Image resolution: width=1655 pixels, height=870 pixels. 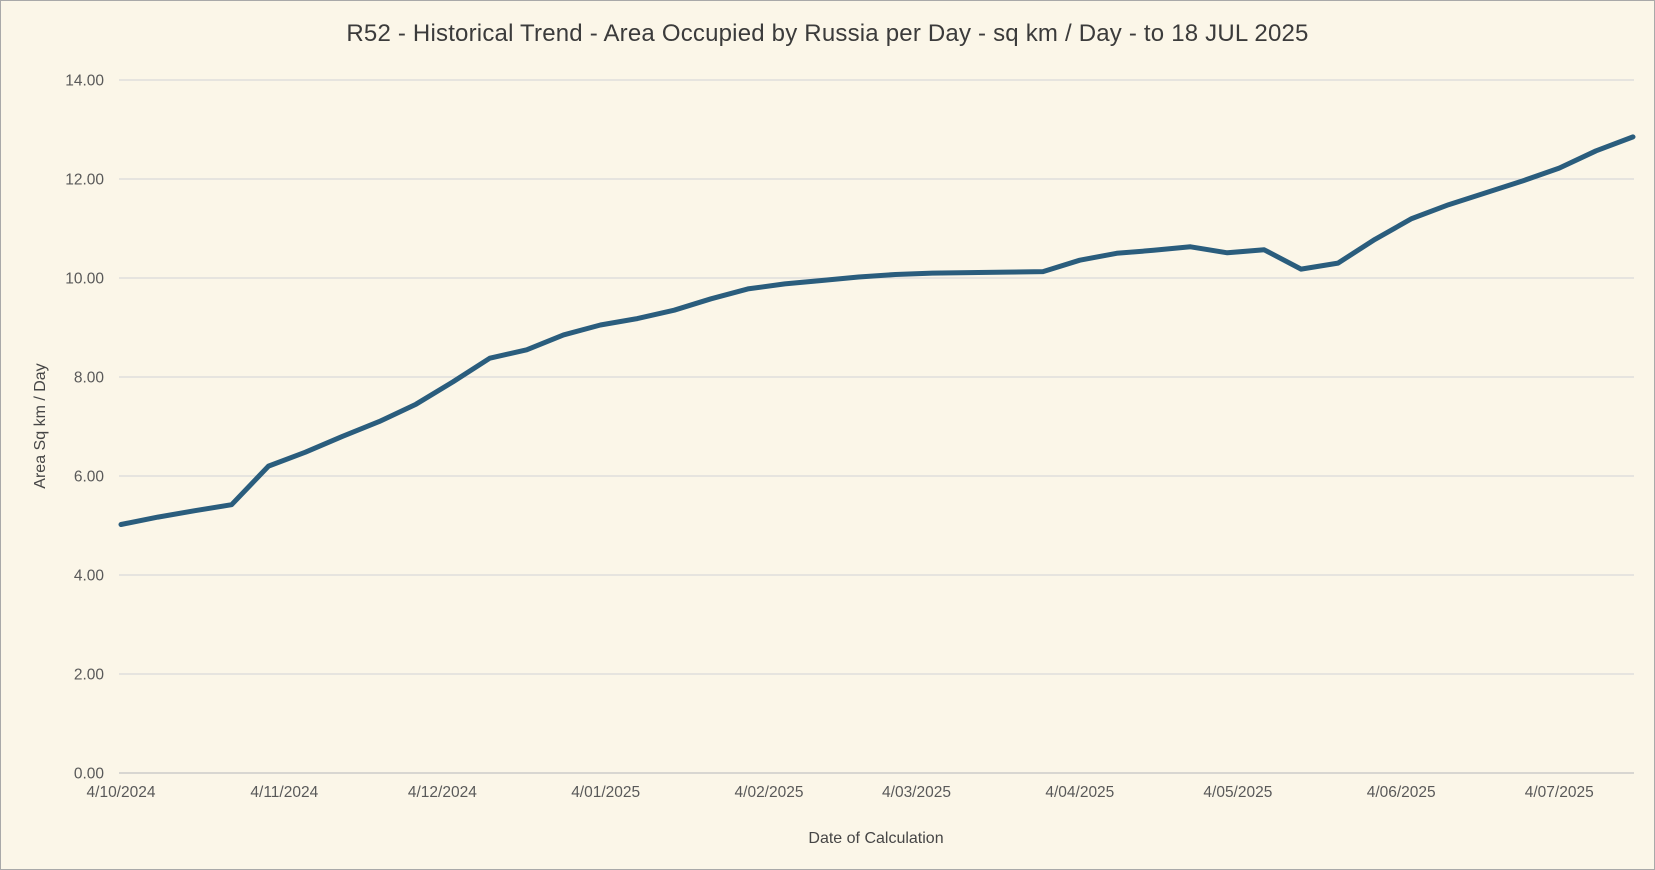 I want to click on x-tick-label: 4/03/2025, so click(x=916, y=792).